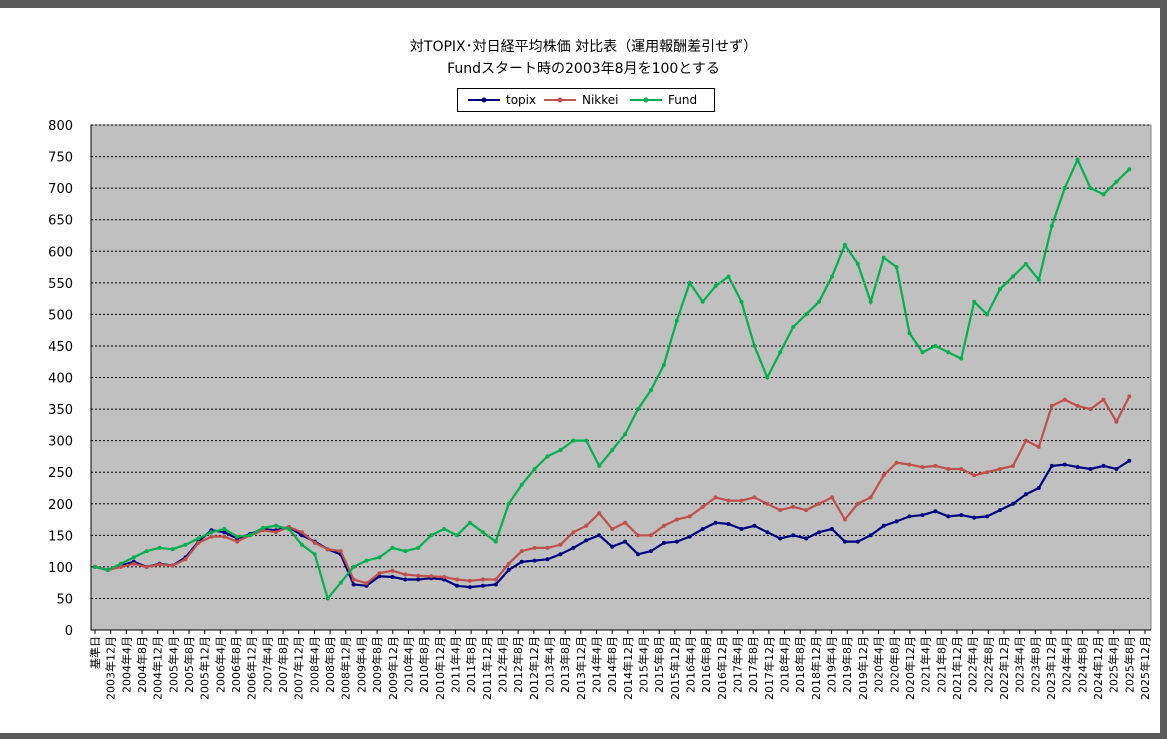 The width and height of the screenshot is (1167, 739). Describe the element at coordinates (346, 668) in the screenshot. I see `x-tick-label: 2008年12月` at that location.